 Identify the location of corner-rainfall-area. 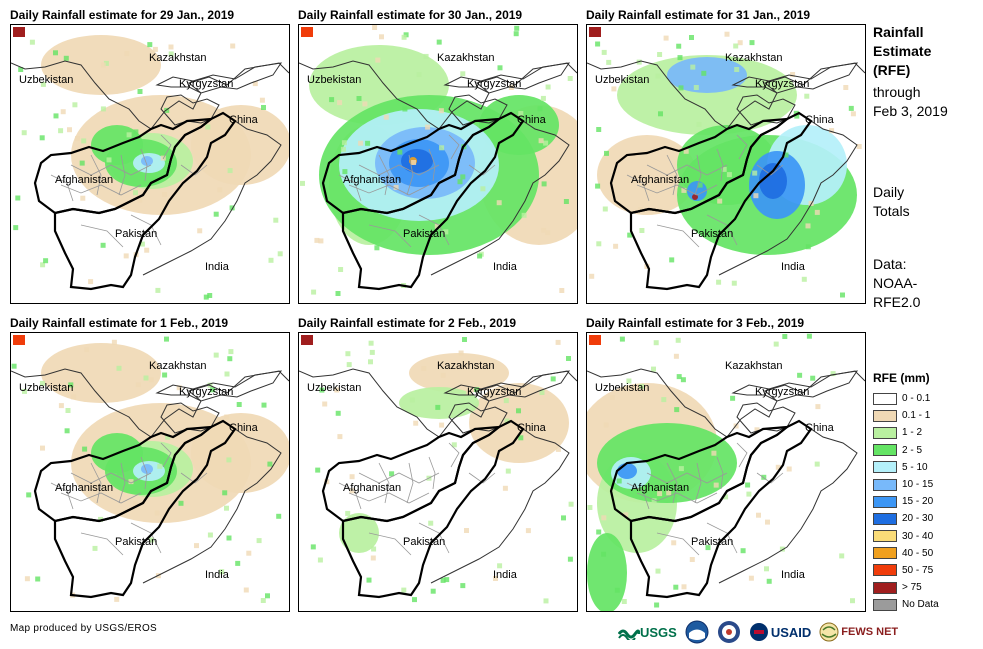
(595, 340).